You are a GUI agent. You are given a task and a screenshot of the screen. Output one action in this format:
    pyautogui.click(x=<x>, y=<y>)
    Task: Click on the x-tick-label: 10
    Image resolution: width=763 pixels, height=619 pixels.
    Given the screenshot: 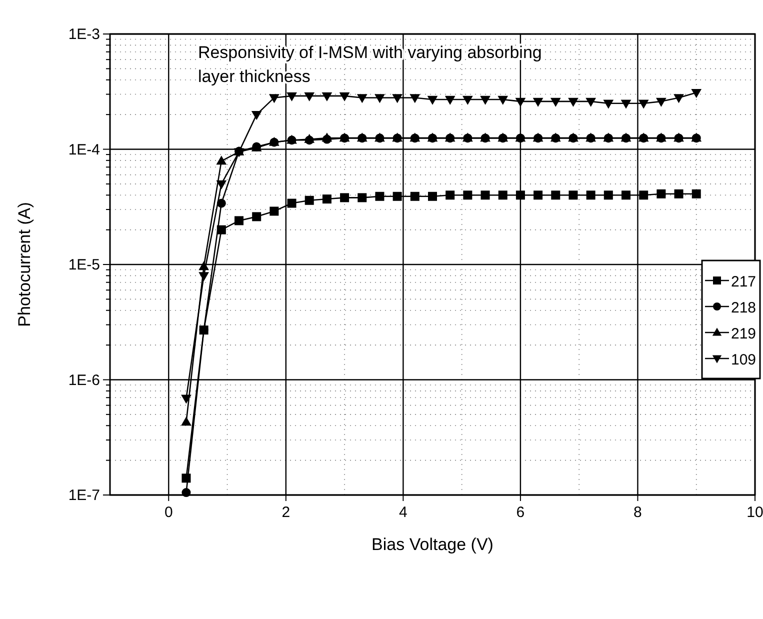 What is the action you would take?
    pyautogui.click(x=754, y=512)
    